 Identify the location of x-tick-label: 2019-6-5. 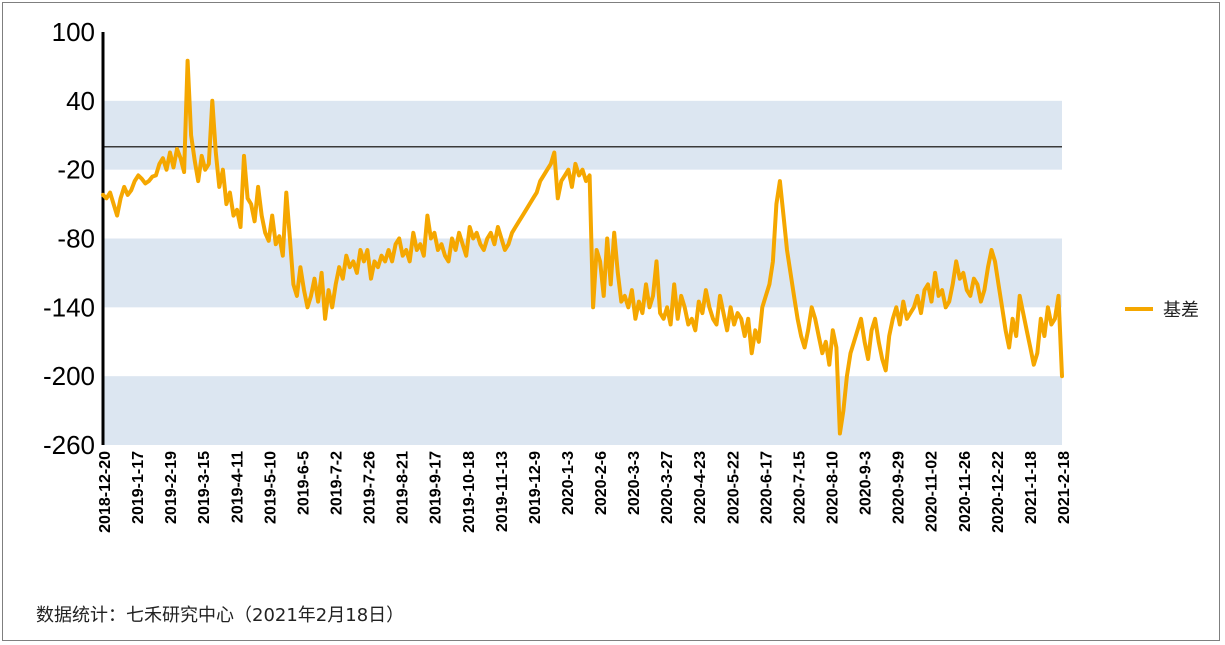
(303, 483).